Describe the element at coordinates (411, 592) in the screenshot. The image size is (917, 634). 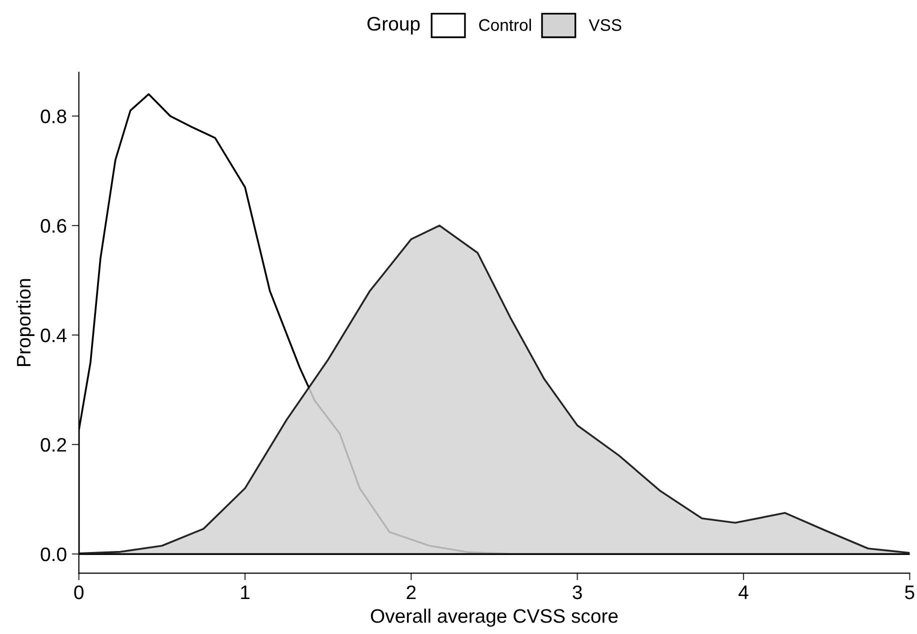
I see `x-tick-label: 2` at that location.